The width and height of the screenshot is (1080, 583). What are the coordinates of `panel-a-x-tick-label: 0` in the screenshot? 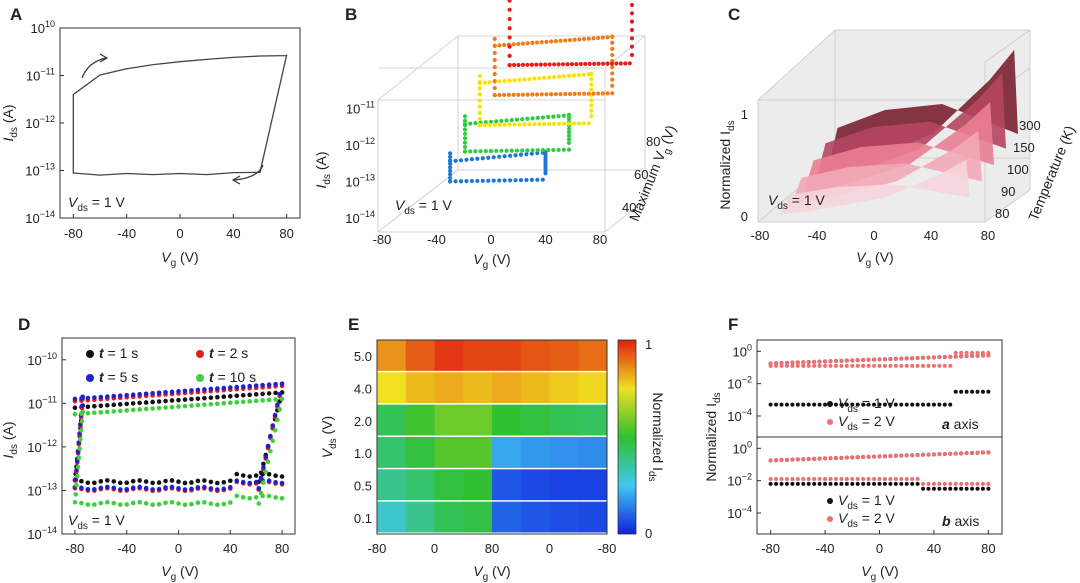 It's located at (179, 233).